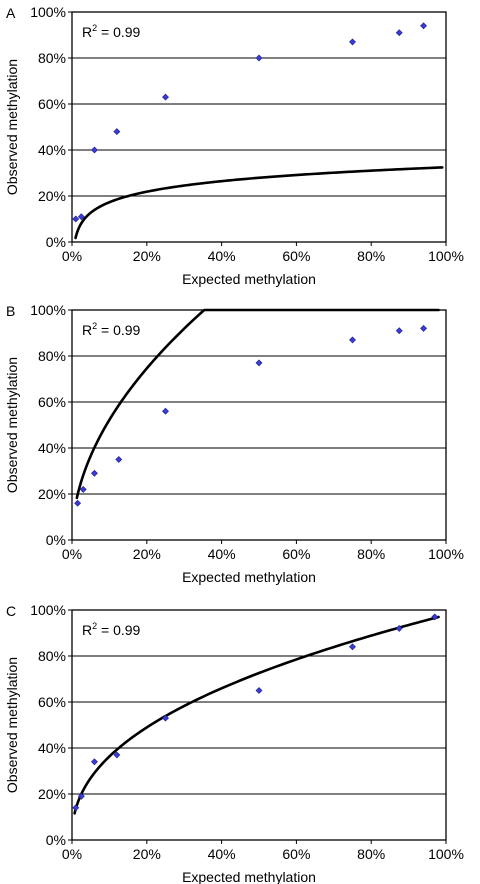  I want to click on panel-letter: B, so click(10, 311).